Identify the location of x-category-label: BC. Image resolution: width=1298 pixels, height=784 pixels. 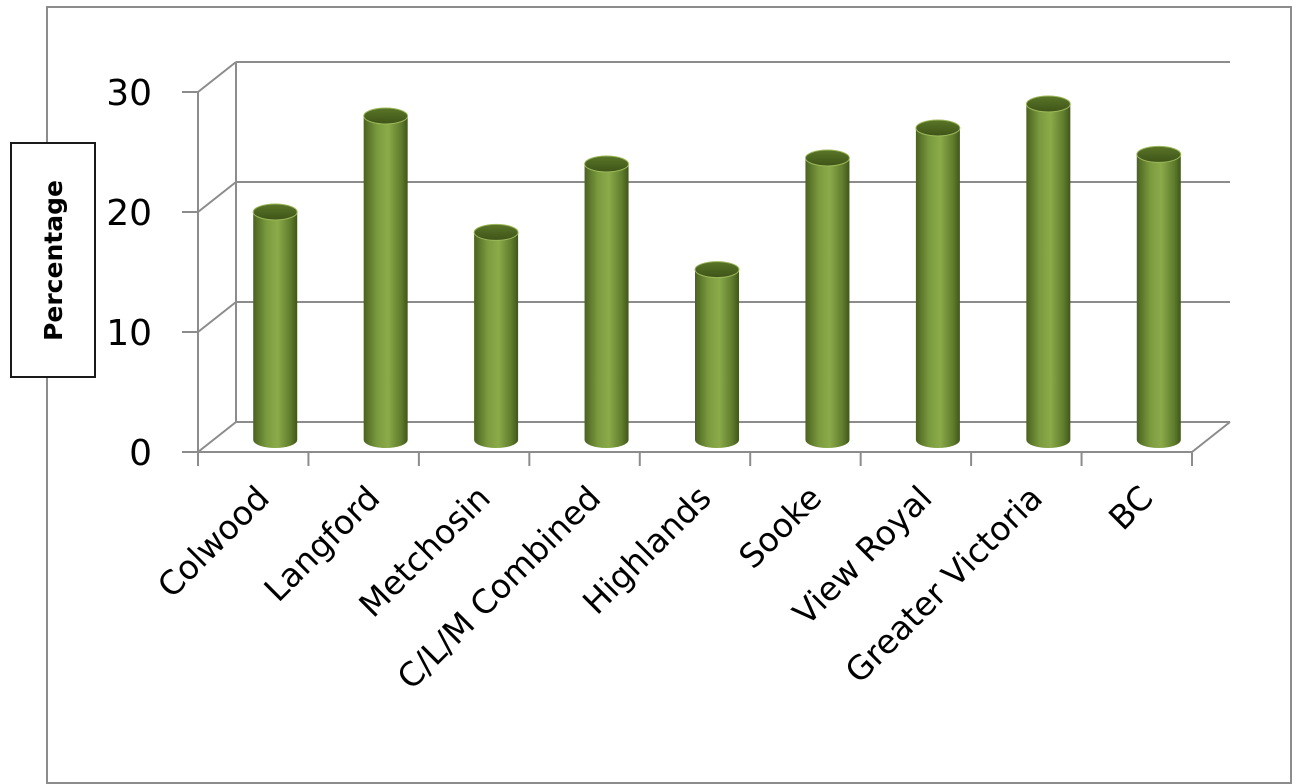
(1130, 507).